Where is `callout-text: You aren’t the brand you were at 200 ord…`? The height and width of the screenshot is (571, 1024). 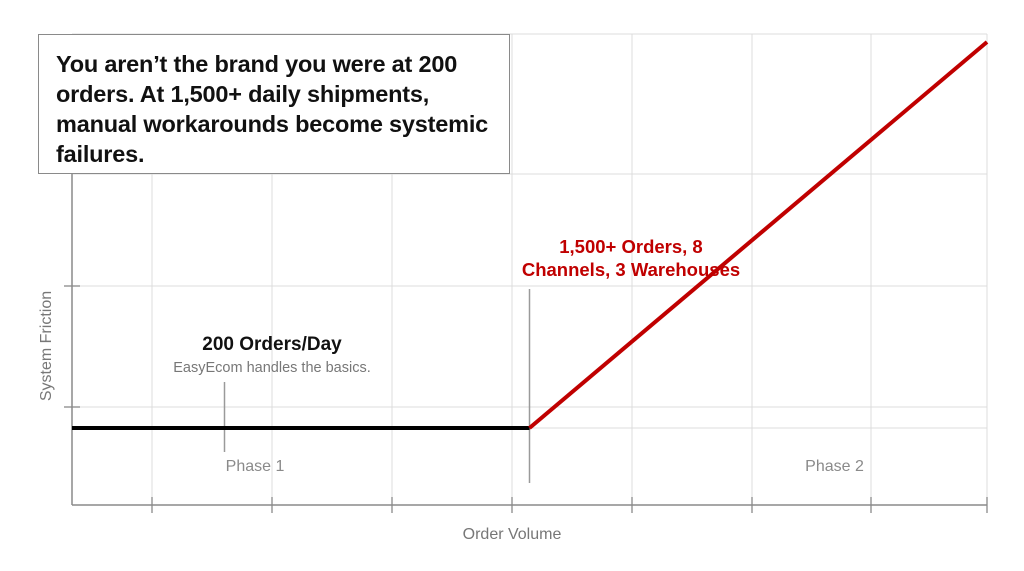
callout-text: You aren’t the brand you were at 200 ord… is located at coordinates (272, 109).